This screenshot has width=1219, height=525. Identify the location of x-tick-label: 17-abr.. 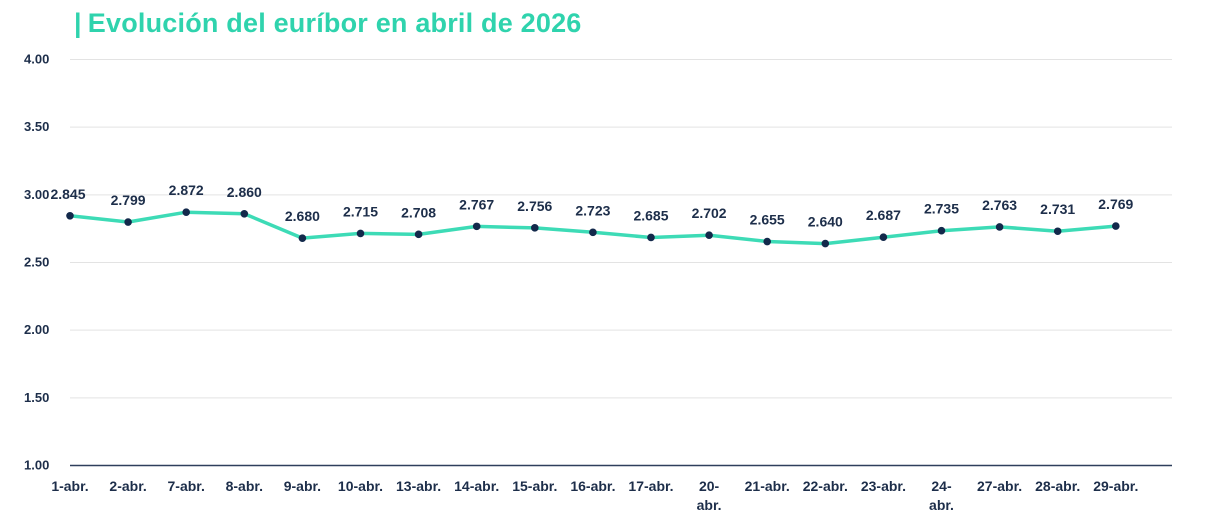
(650, 486).